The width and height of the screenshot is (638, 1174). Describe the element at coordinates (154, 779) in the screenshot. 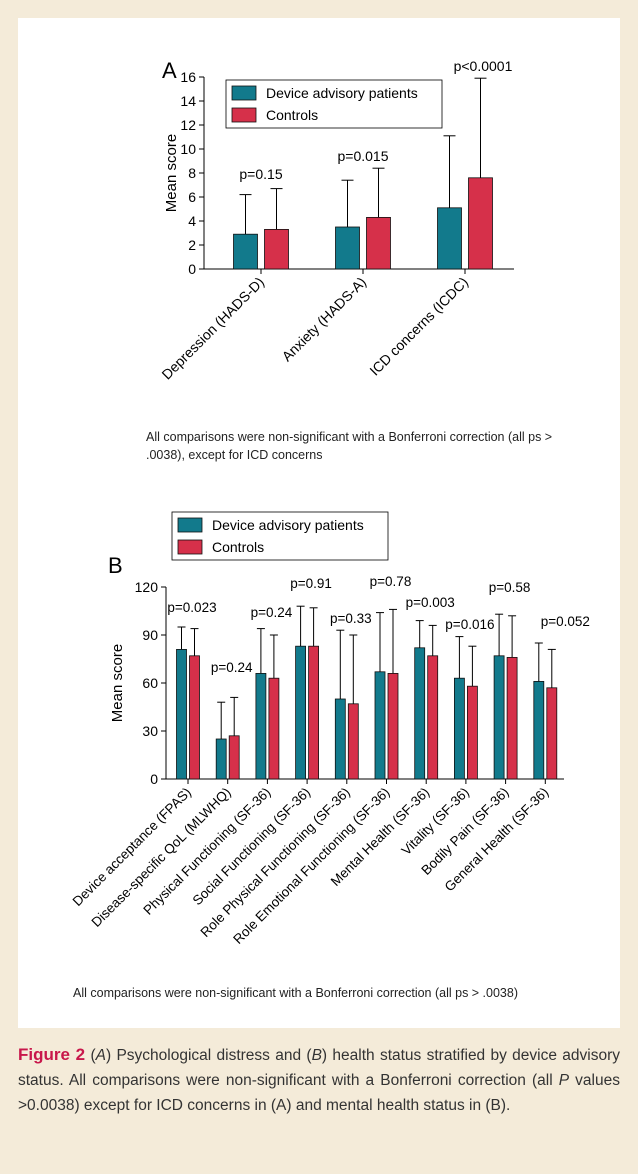

I see `chart-b-y-tick-label: 0` at that location.